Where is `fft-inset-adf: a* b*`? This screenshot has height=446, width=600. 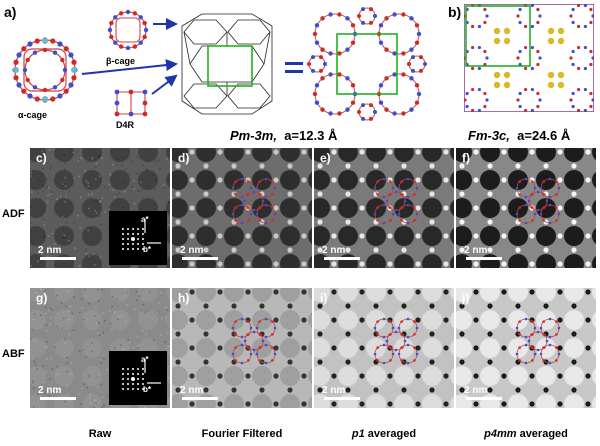
fft-inset-adf: a* b* is located at coordinates (138, 238).